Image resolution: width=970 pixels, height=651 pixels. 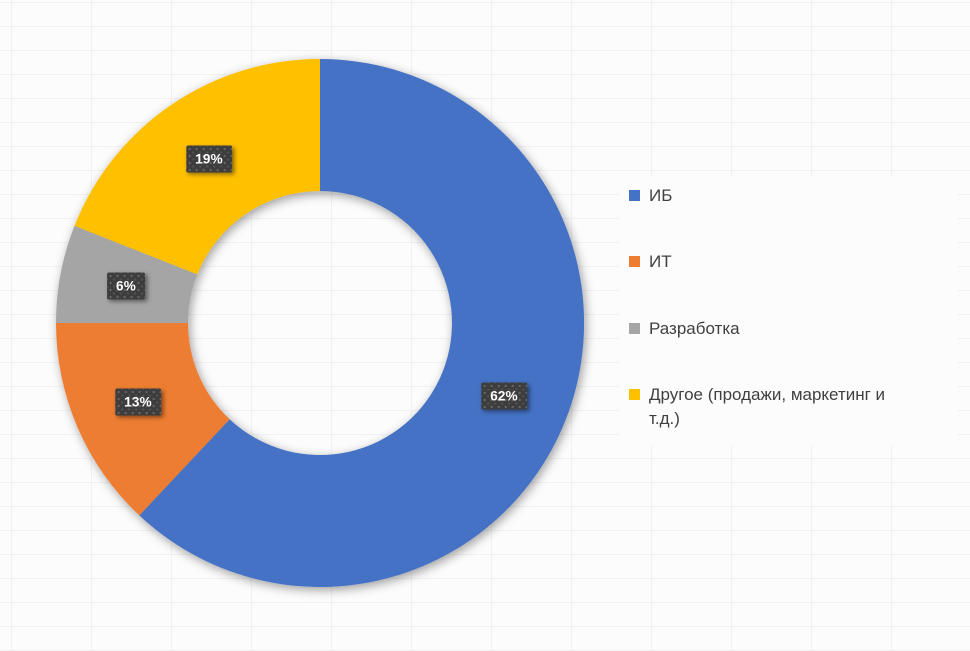 What do you see at coordinates (694, 328) in the screenshot?
I see `legend-label: Разработка` at bounding box center [694, 328].